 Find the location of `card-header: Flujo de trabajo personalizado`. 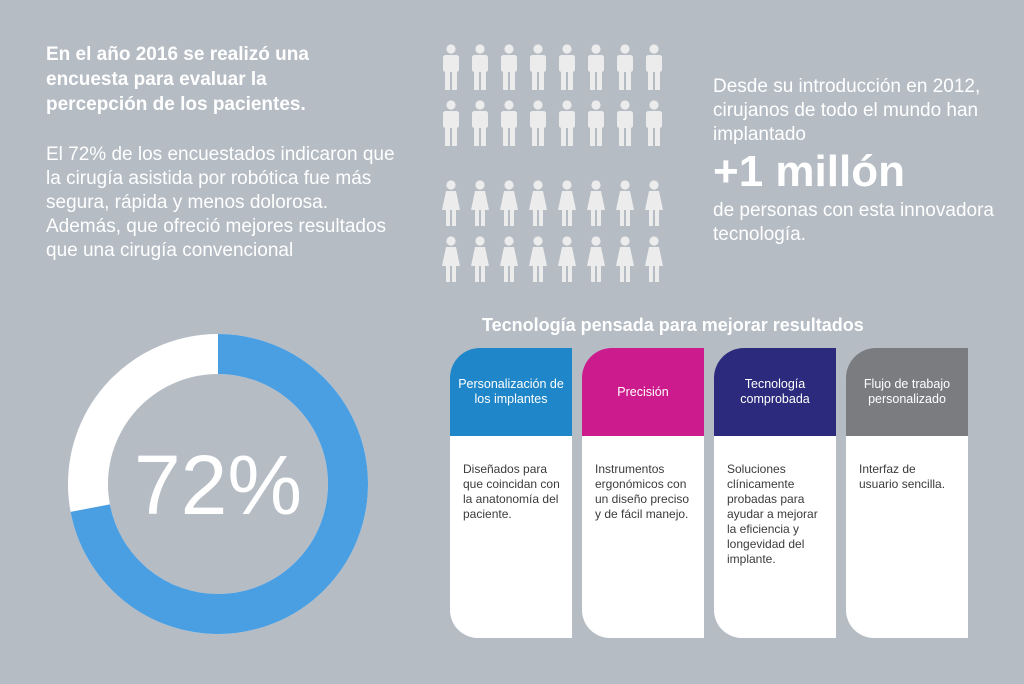

card-header: Flujo de trabajo personalizado is located at coordinates (907, 392).